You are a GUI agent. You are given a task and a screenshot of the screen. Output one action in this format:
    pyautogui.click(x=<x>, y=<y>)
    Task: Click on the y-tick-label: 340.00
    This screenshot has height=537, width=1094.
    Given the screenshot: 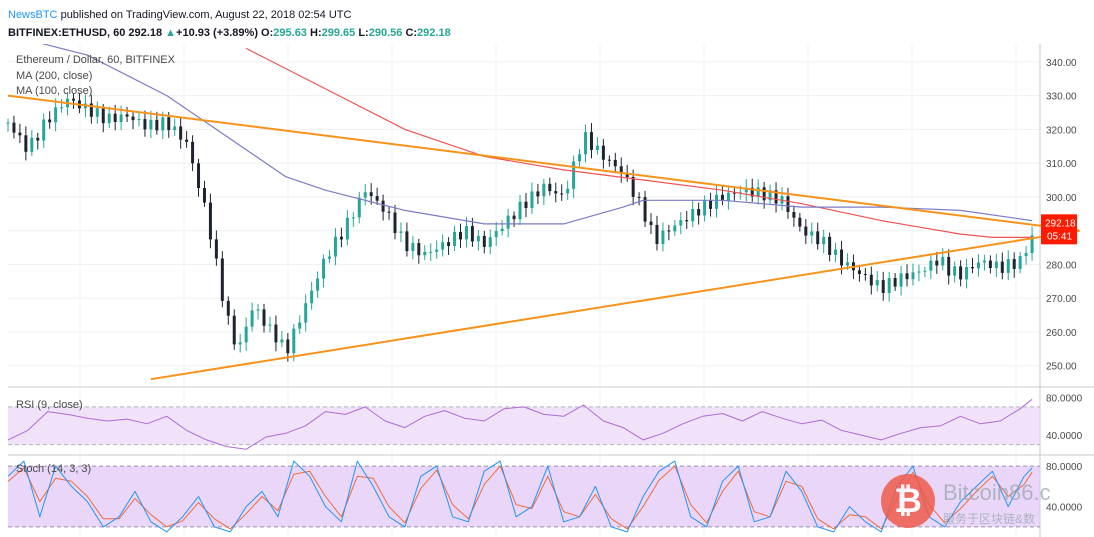 What is the action you would take?
    pyautogui.click(x=1061, y=63)
    